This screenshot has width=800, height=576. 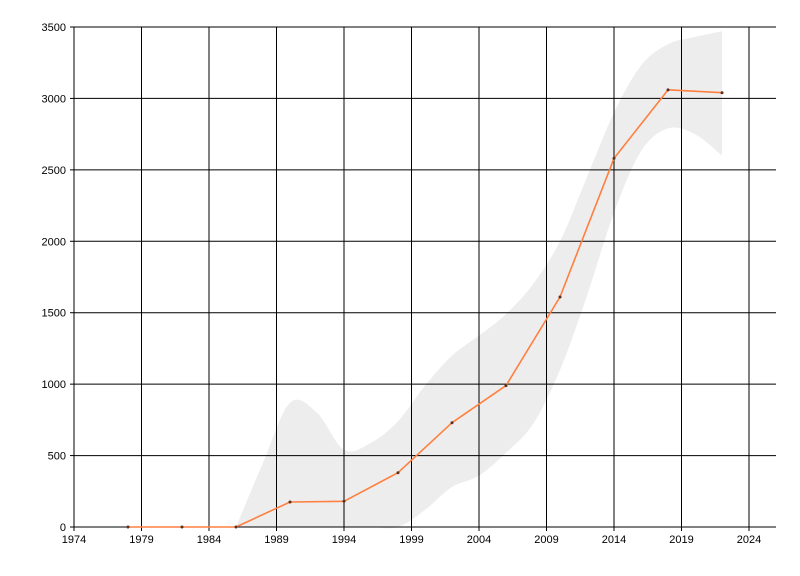 What do you see at coordinates (614, 540) in the screenshot?
I see `x-tick-label: 2014` at bounding box center [614, 540].